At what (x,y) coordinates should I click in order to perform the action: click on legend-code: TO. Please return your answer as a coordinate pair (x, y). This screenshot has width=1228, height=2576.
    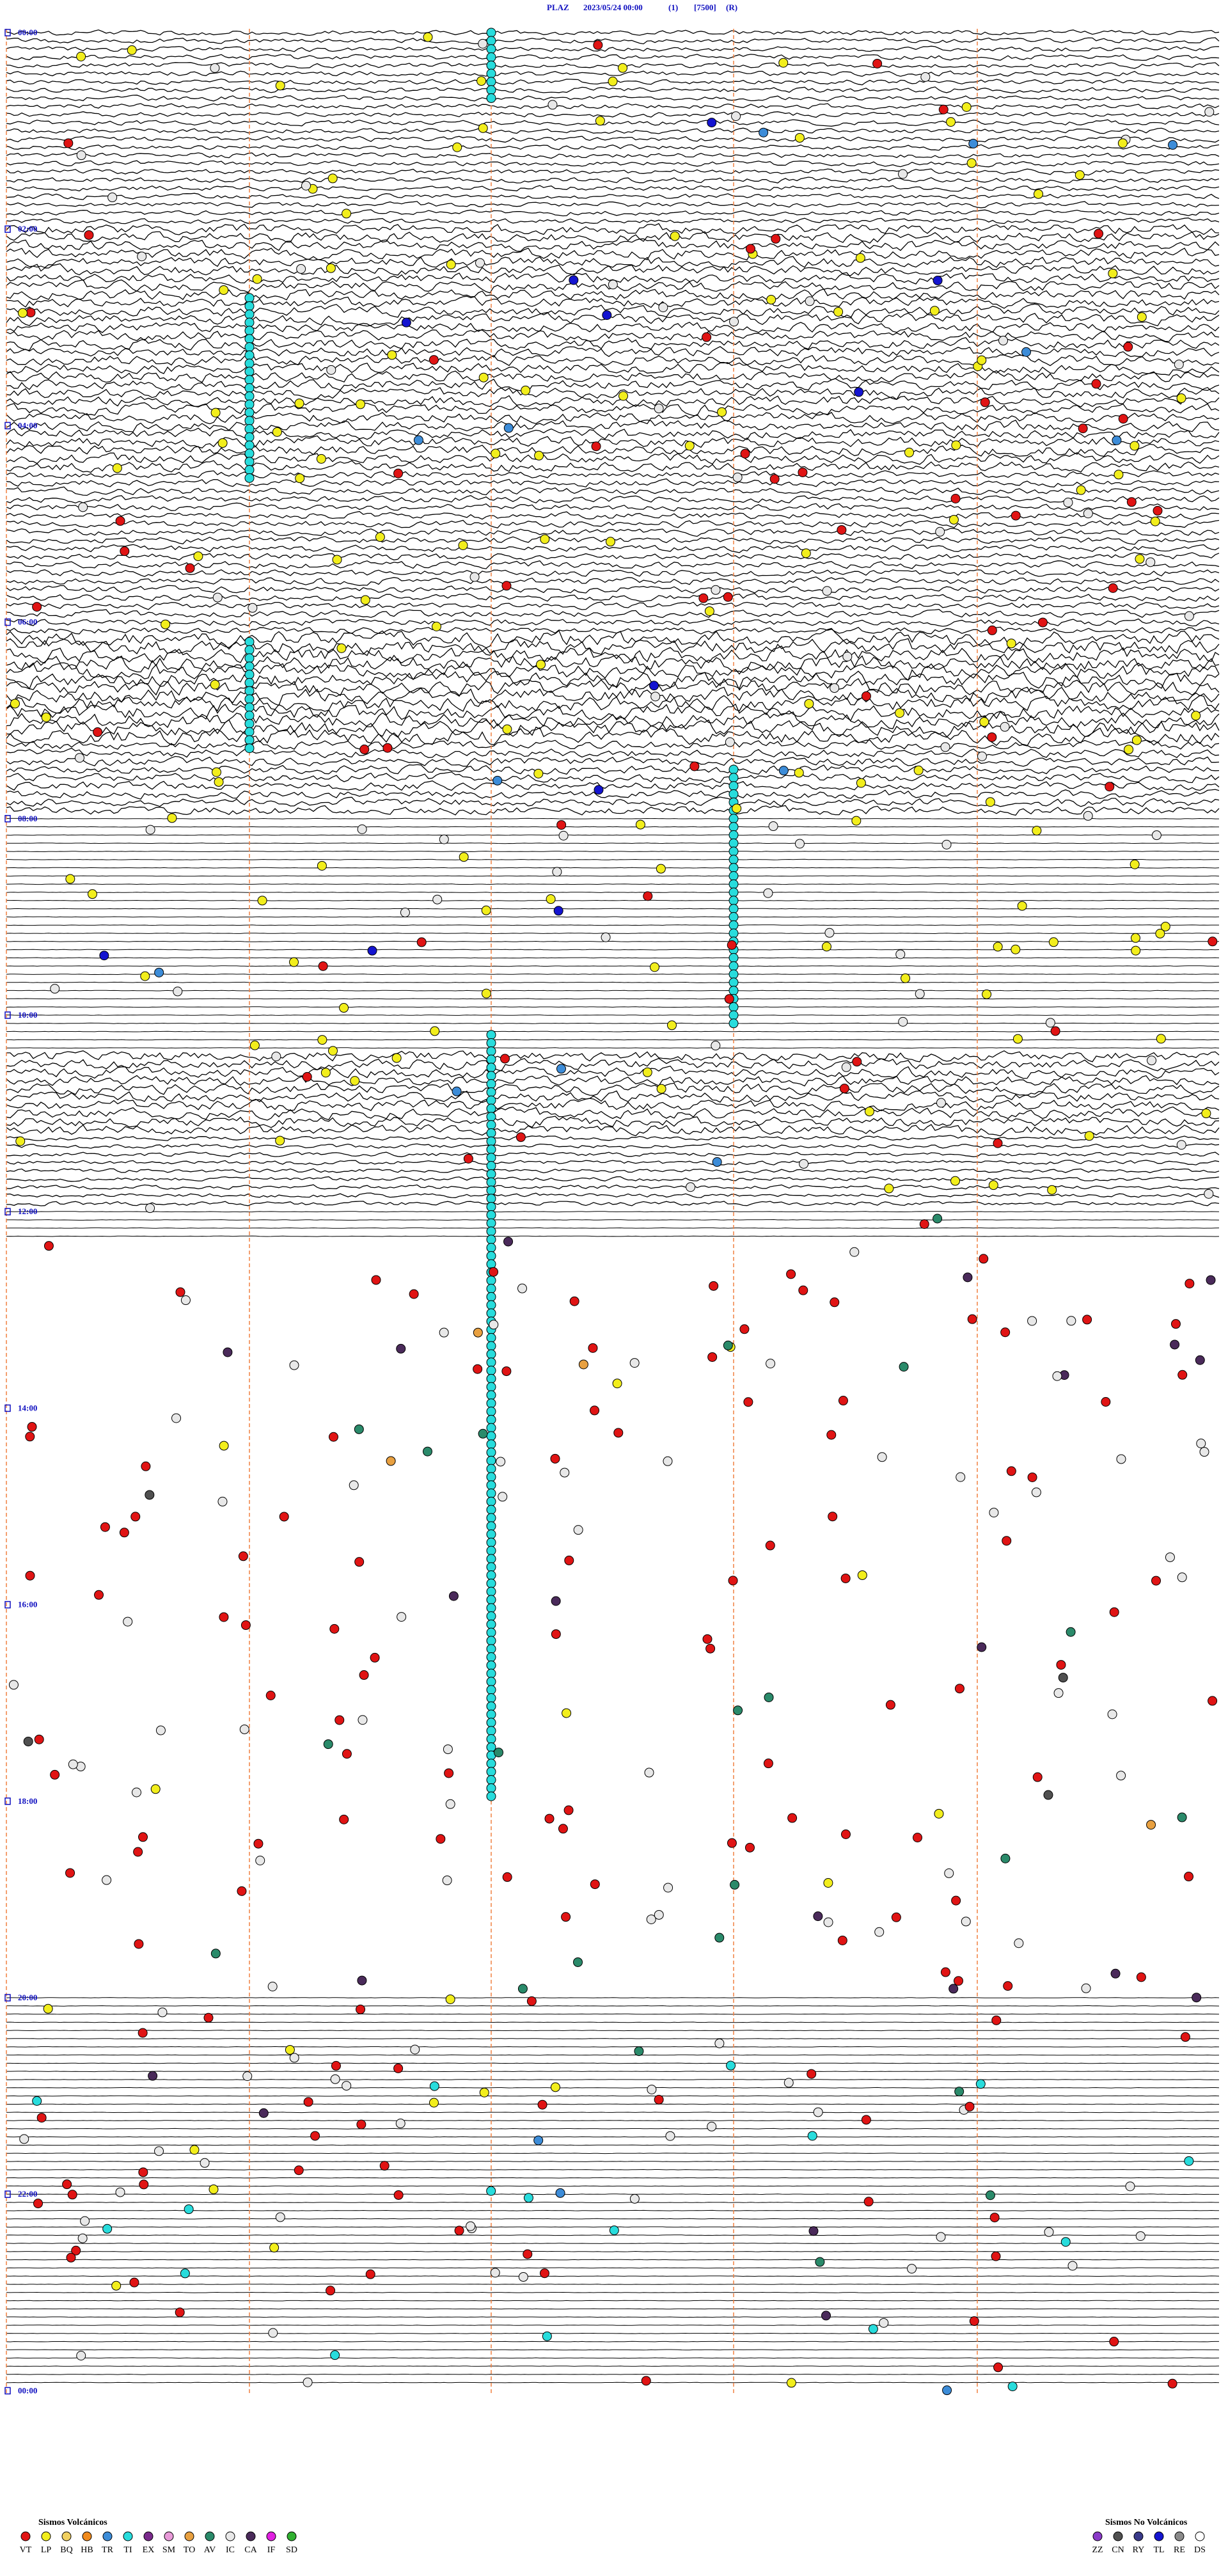
    Looking at the image, I should click on (189, 2550).